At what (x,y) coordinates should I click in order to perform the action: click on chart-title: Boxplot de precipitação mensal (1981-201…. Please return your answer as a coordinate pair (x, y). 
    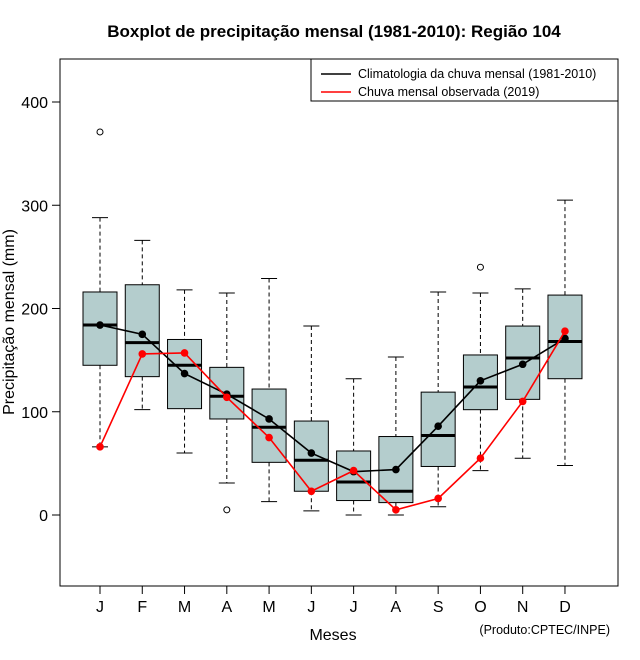
    Looking at the image, I should click on (334, 31).